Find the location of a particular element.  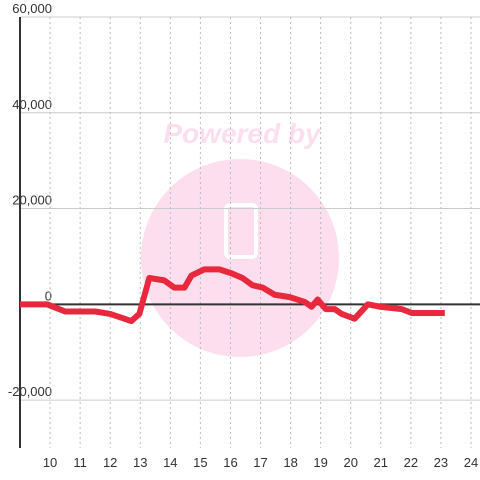

y-tick-label: 60,000 is located at coordinates (32, 8).